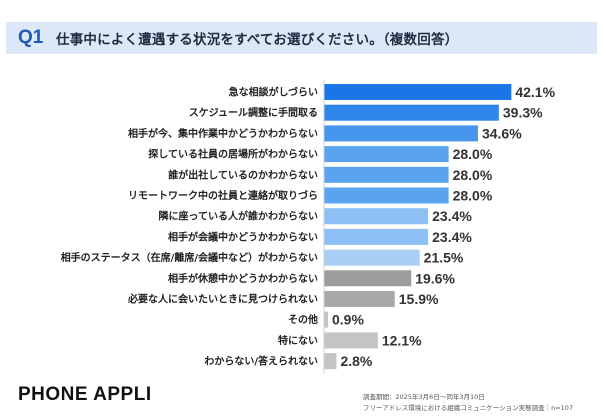  I want to click on category-label: 探している社員の居場所がわからない, so click(233, 154).